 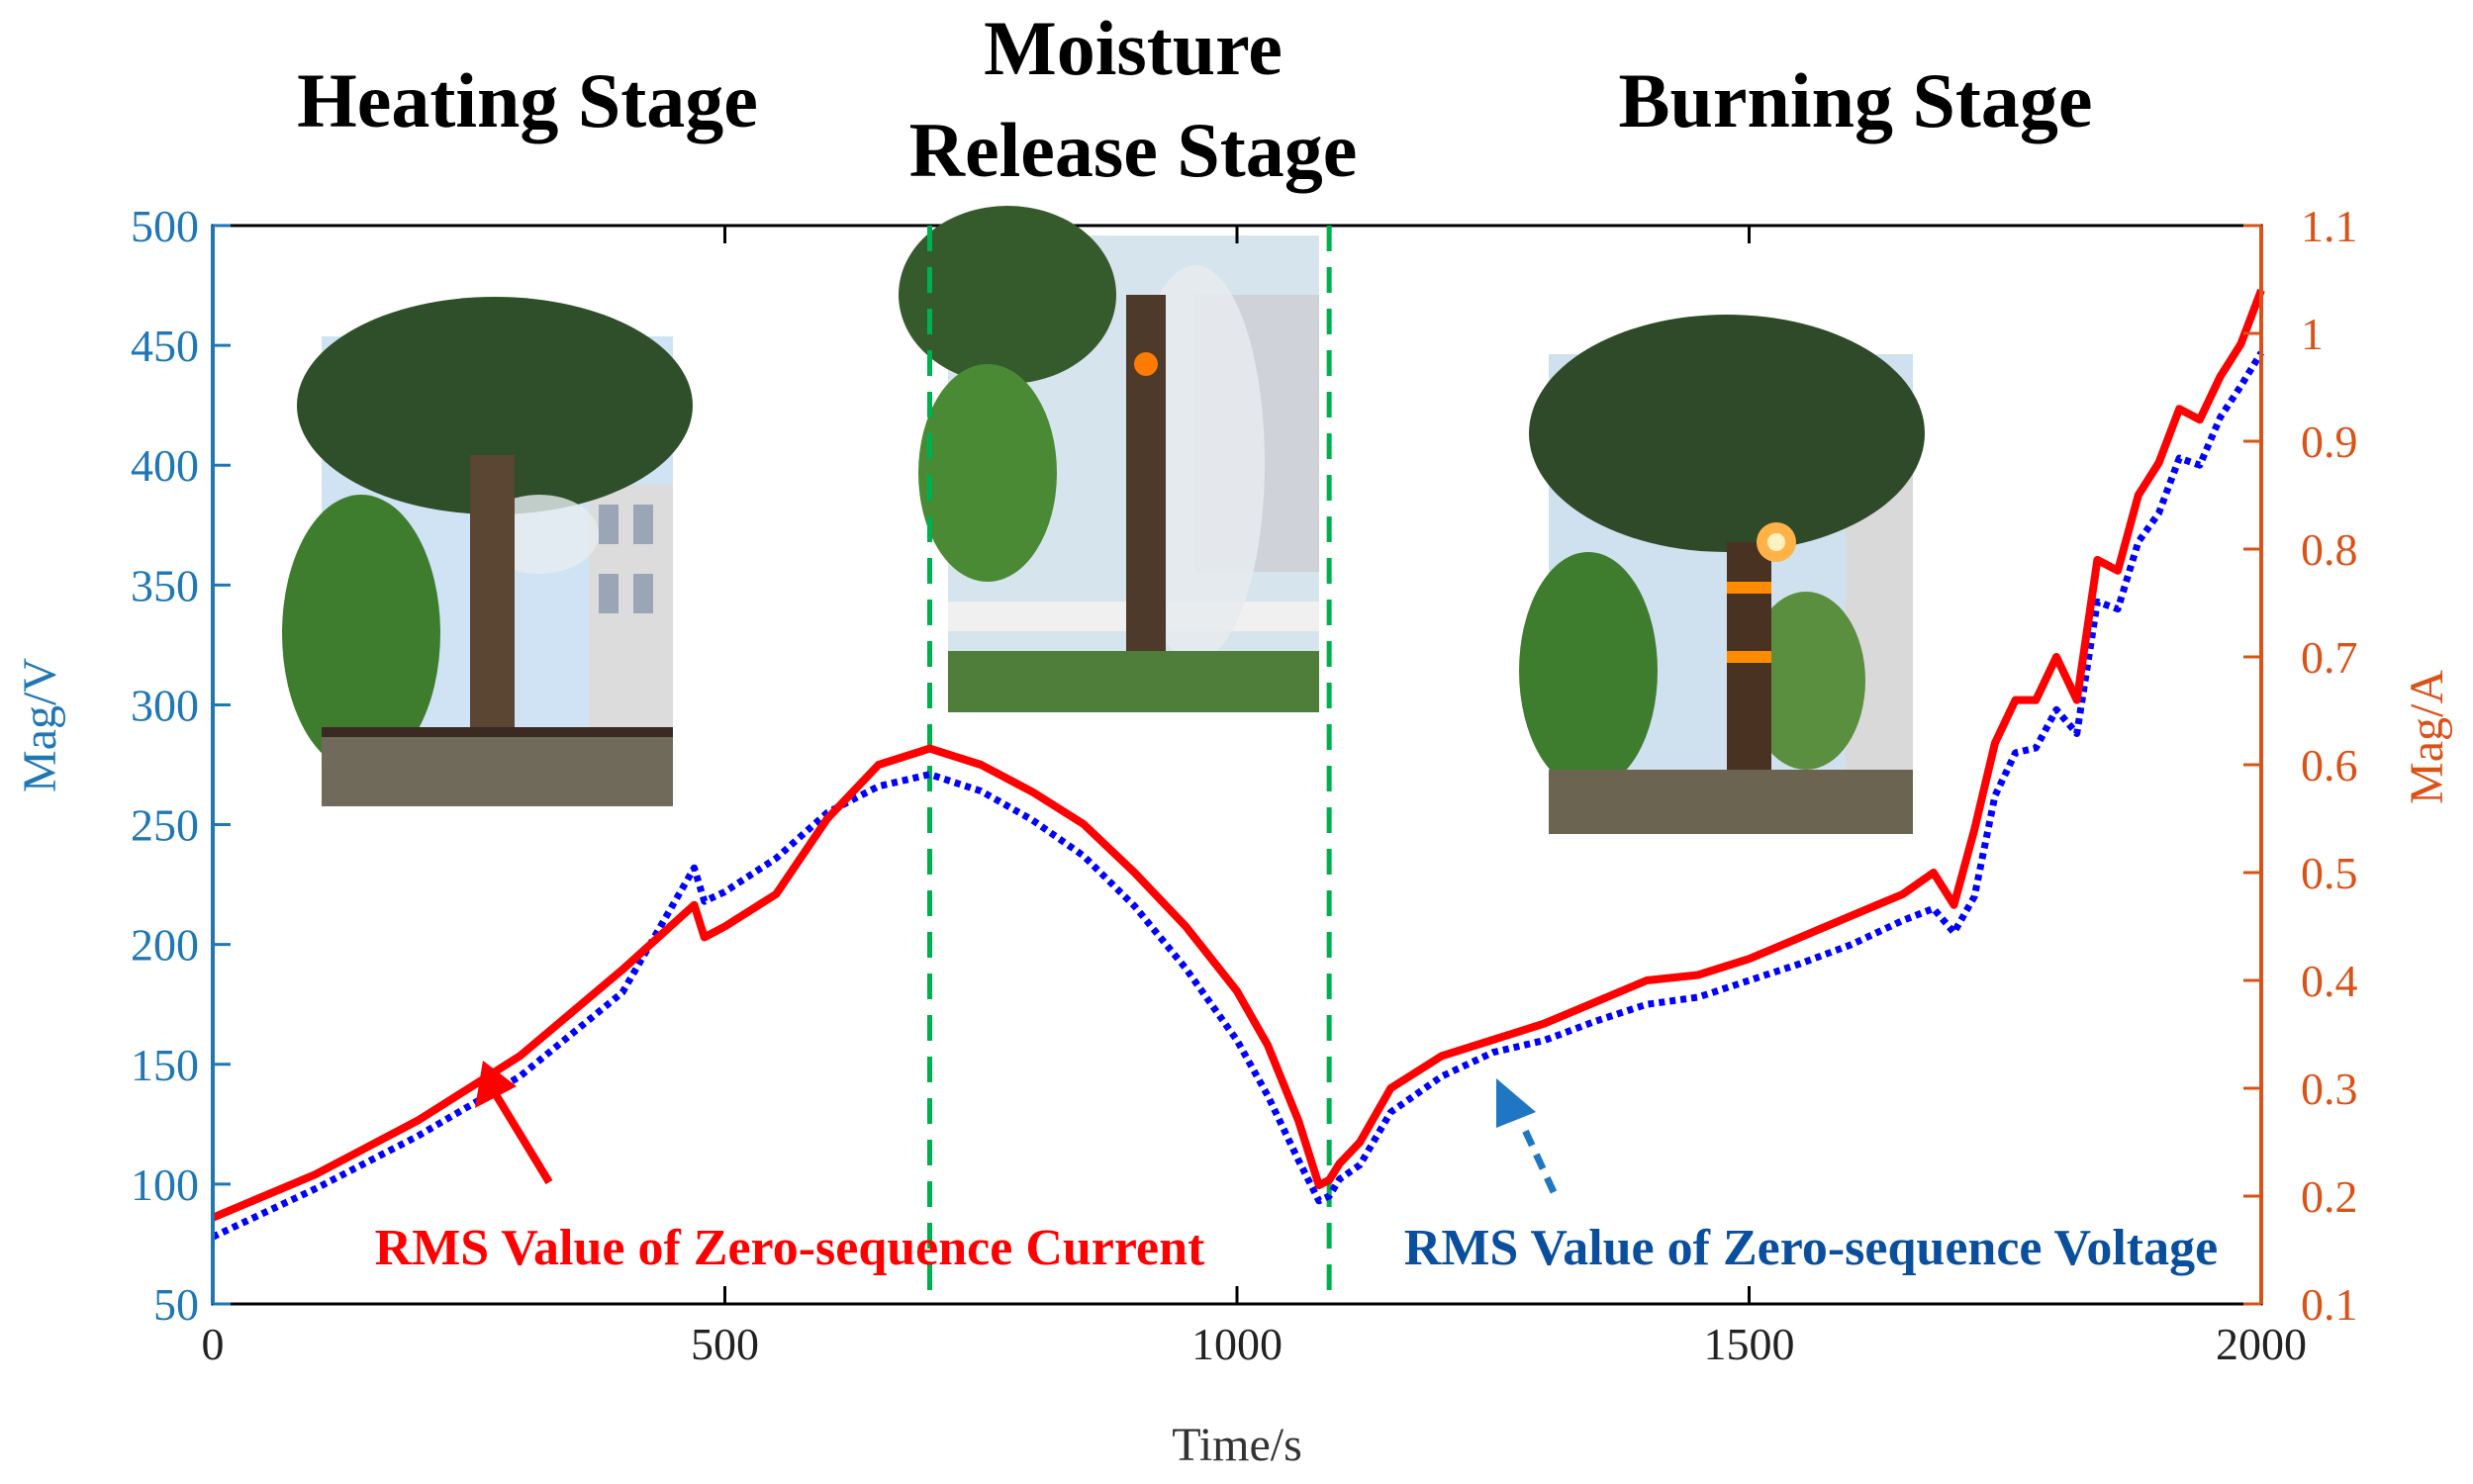 What do you see at coordinates (1133, 150) in the screenshot?
I see `moisture-stage-title-line2: Release Stage` at bounding box center [1133, 150].